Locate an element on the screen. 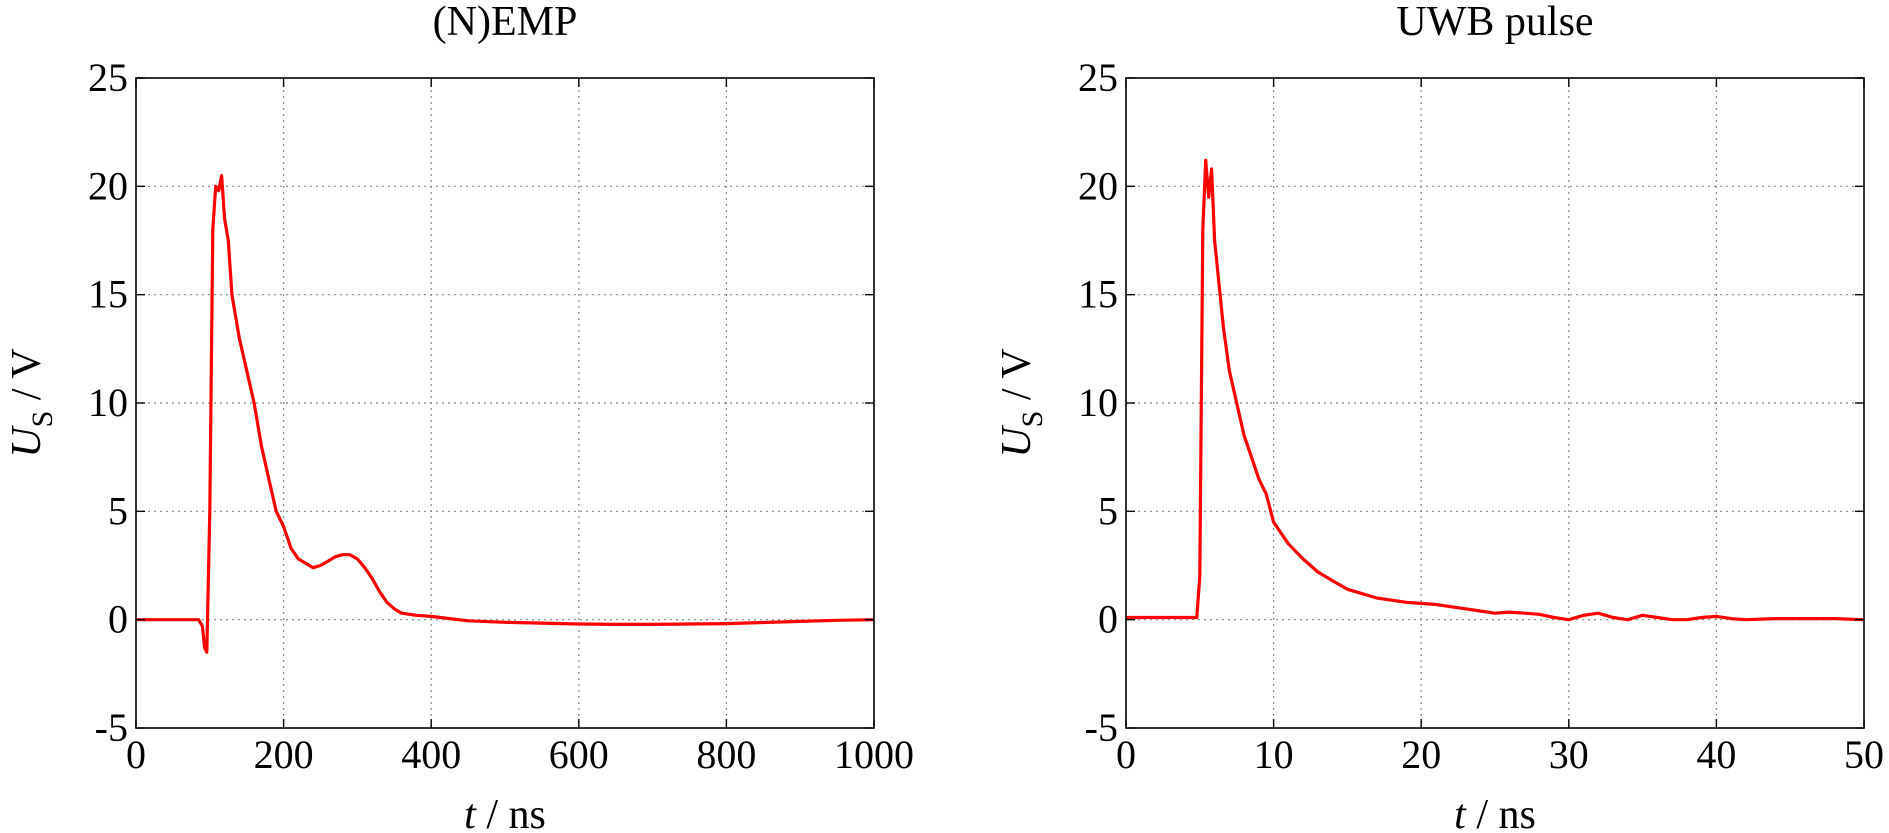  x-tick-label: 1000 is located at coordinates (874, 754).